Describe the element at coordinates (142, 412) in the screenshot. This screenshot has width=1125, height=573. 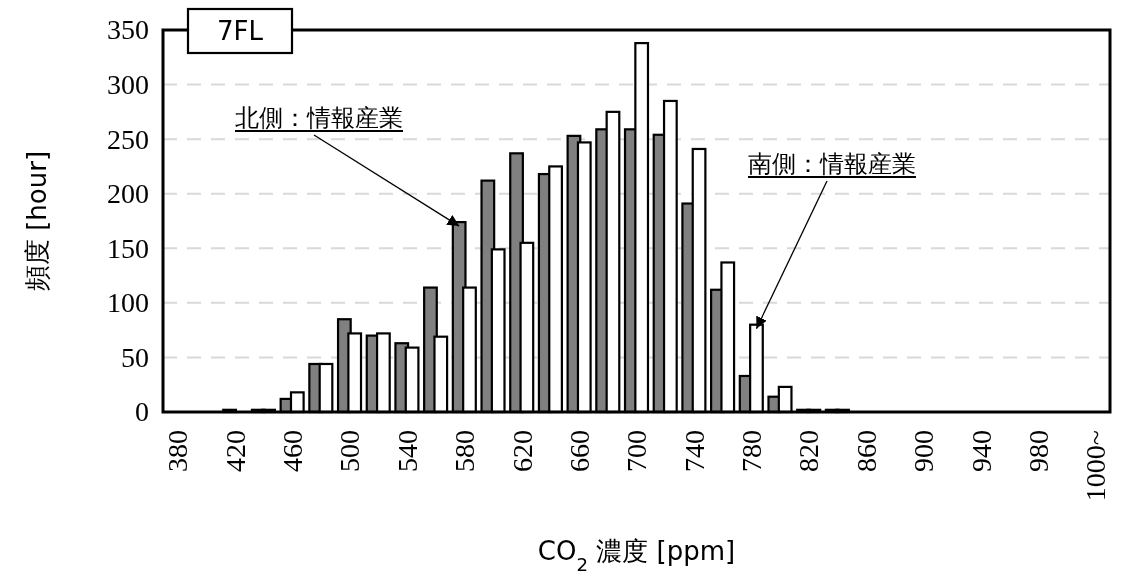
I see `y-tick-label: 0` at that location.